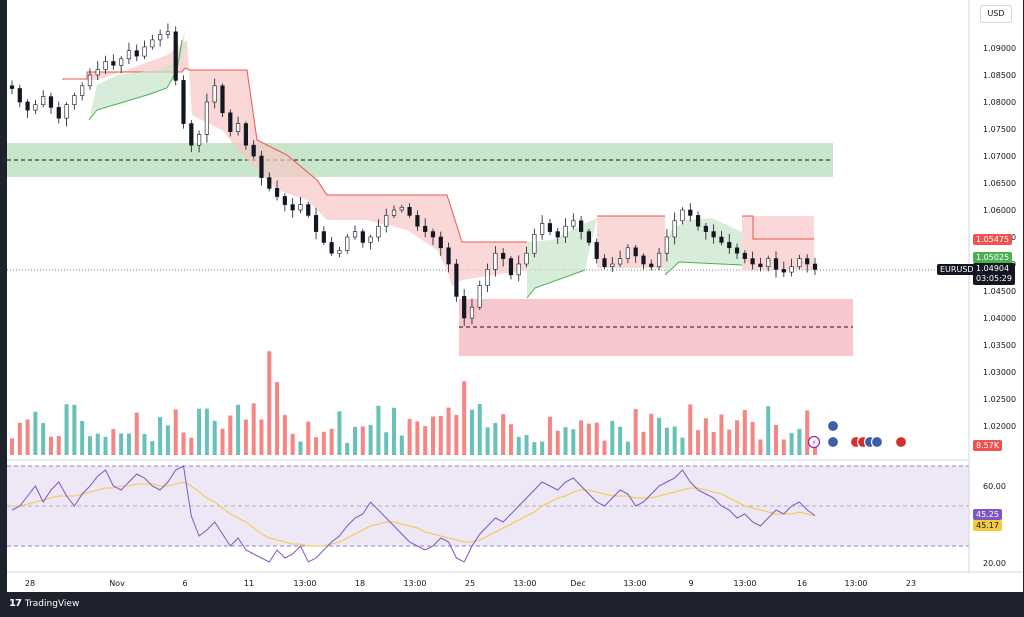  Describe the element at coordinates (857, 434) in the screenshot. I see `economic-events: ⚡` at that location.